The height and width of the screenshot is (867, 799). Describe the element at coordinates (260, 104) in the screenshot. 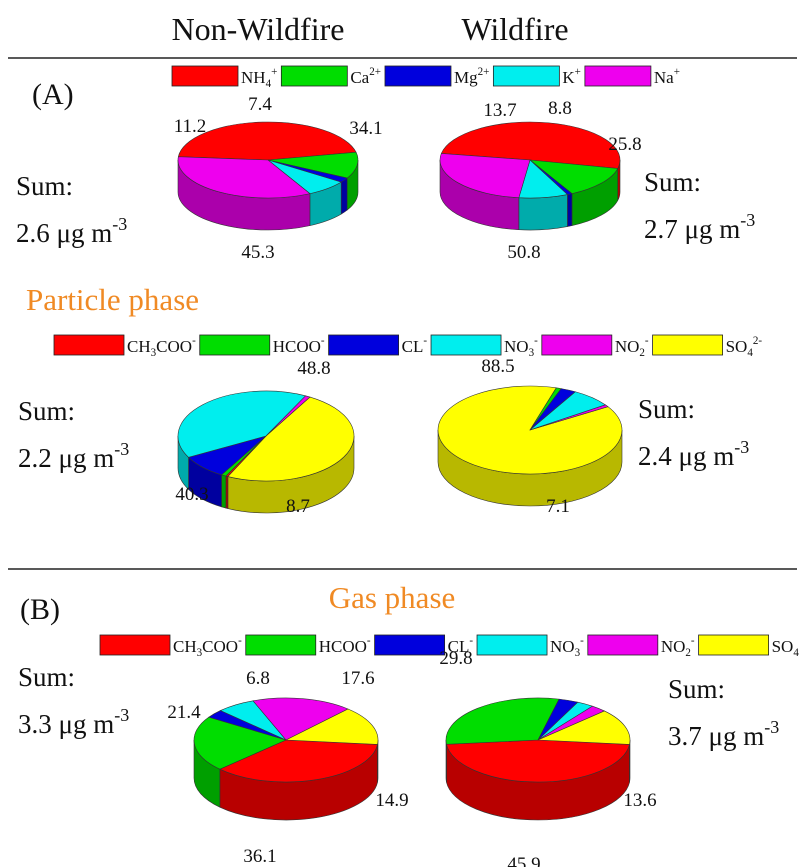

I see `pie-data-label: 7.4` at that location.